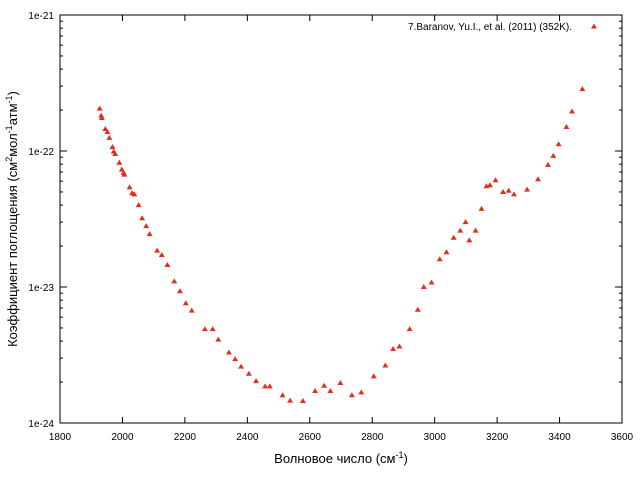  What do you see at coordinates (341, 458) in the screenshot?
I see `x-axis-label: Волновое число (см-1)` at bounding box center [341, 458].